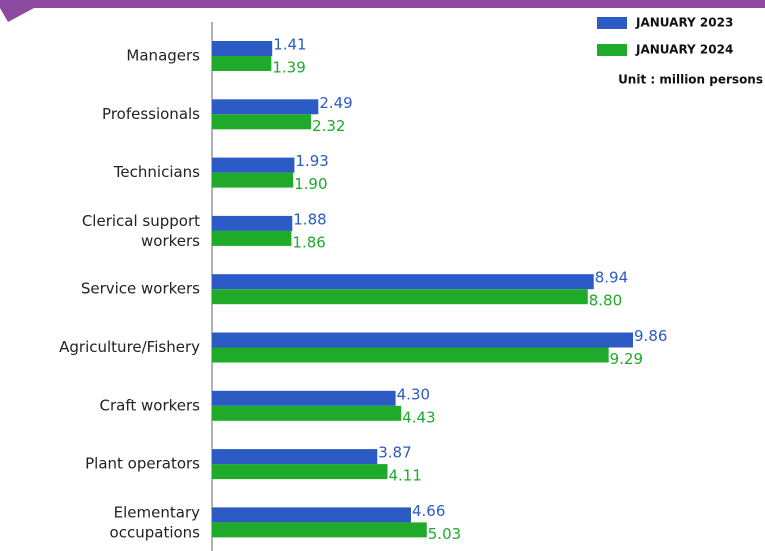 The width and height of the screenshot is (765, 551). Describe the element at coordinates (140, 289) in the screenshot. I see `category-label: Service workers` at that location.